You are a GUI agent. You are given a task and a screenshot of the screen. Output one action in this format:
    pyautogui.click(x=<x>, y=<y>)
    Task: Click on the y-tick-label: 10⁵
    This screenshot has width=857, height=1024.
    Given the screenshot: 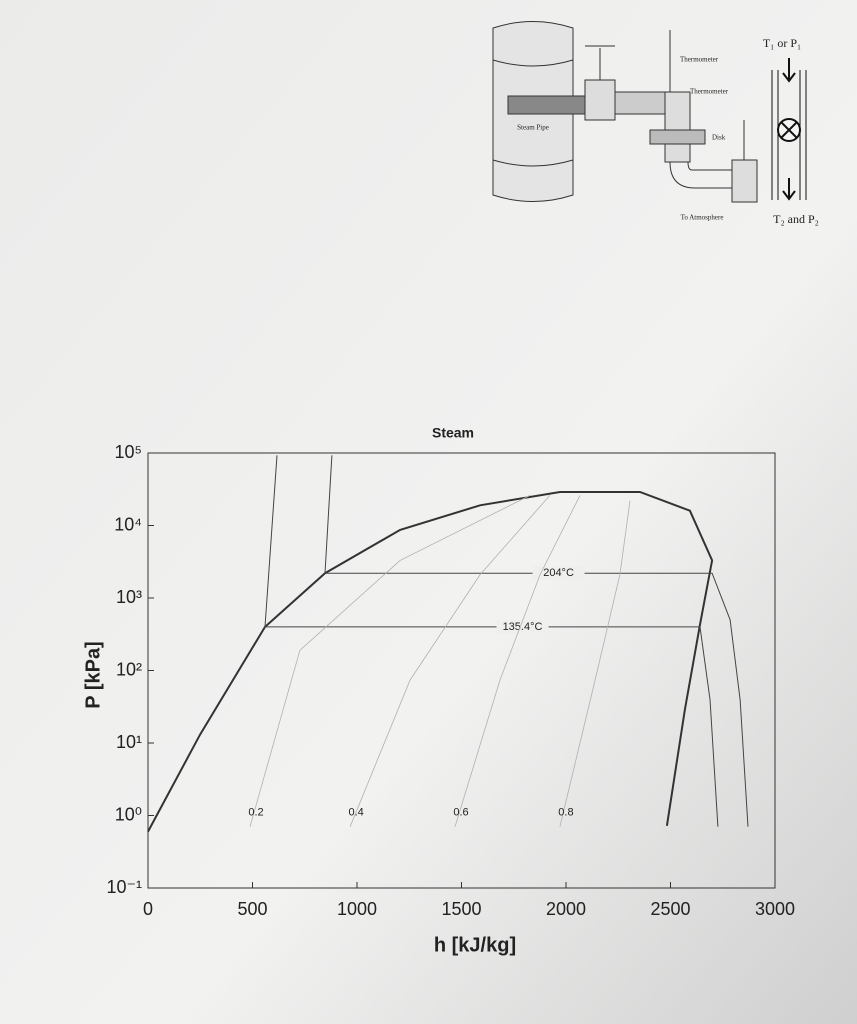 What is the action you would take?
    pyautogui.click(x=128, y=452)
    